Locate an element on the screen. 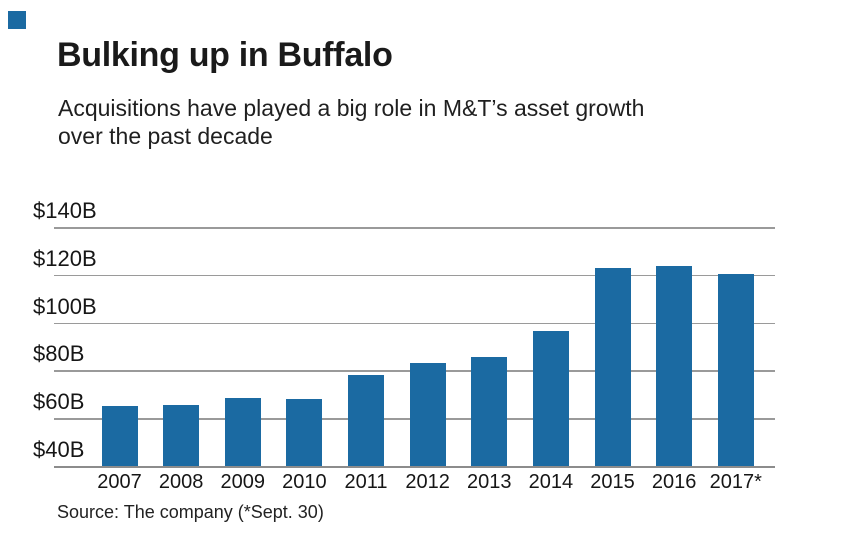 Image resolution: width=844 pixels, height=550 pixels. bar-2017 is located at coordinates (735, 369).